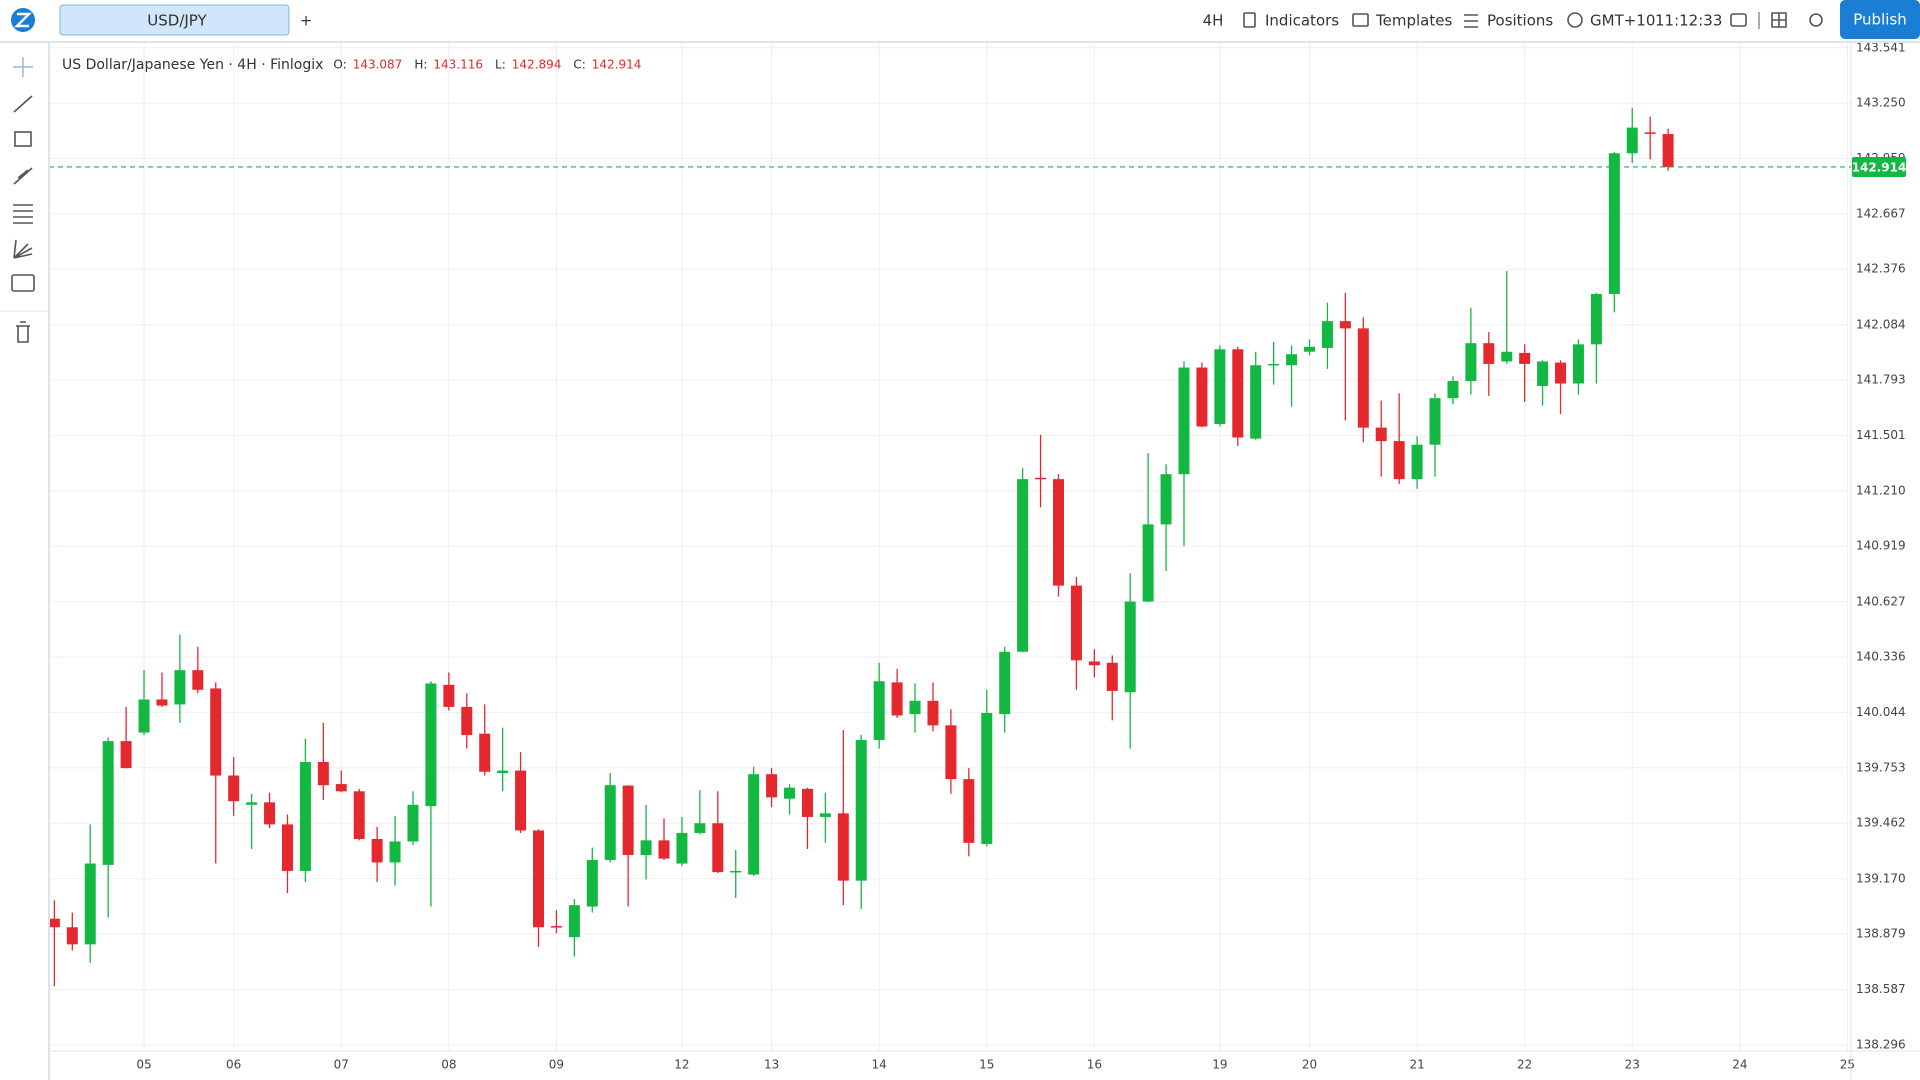 This screenshot has width=1920, height=1080. Describe the element at coordinates (1881, 878) in the screenshot. I see `y-tick-label: 139.170` at that location.